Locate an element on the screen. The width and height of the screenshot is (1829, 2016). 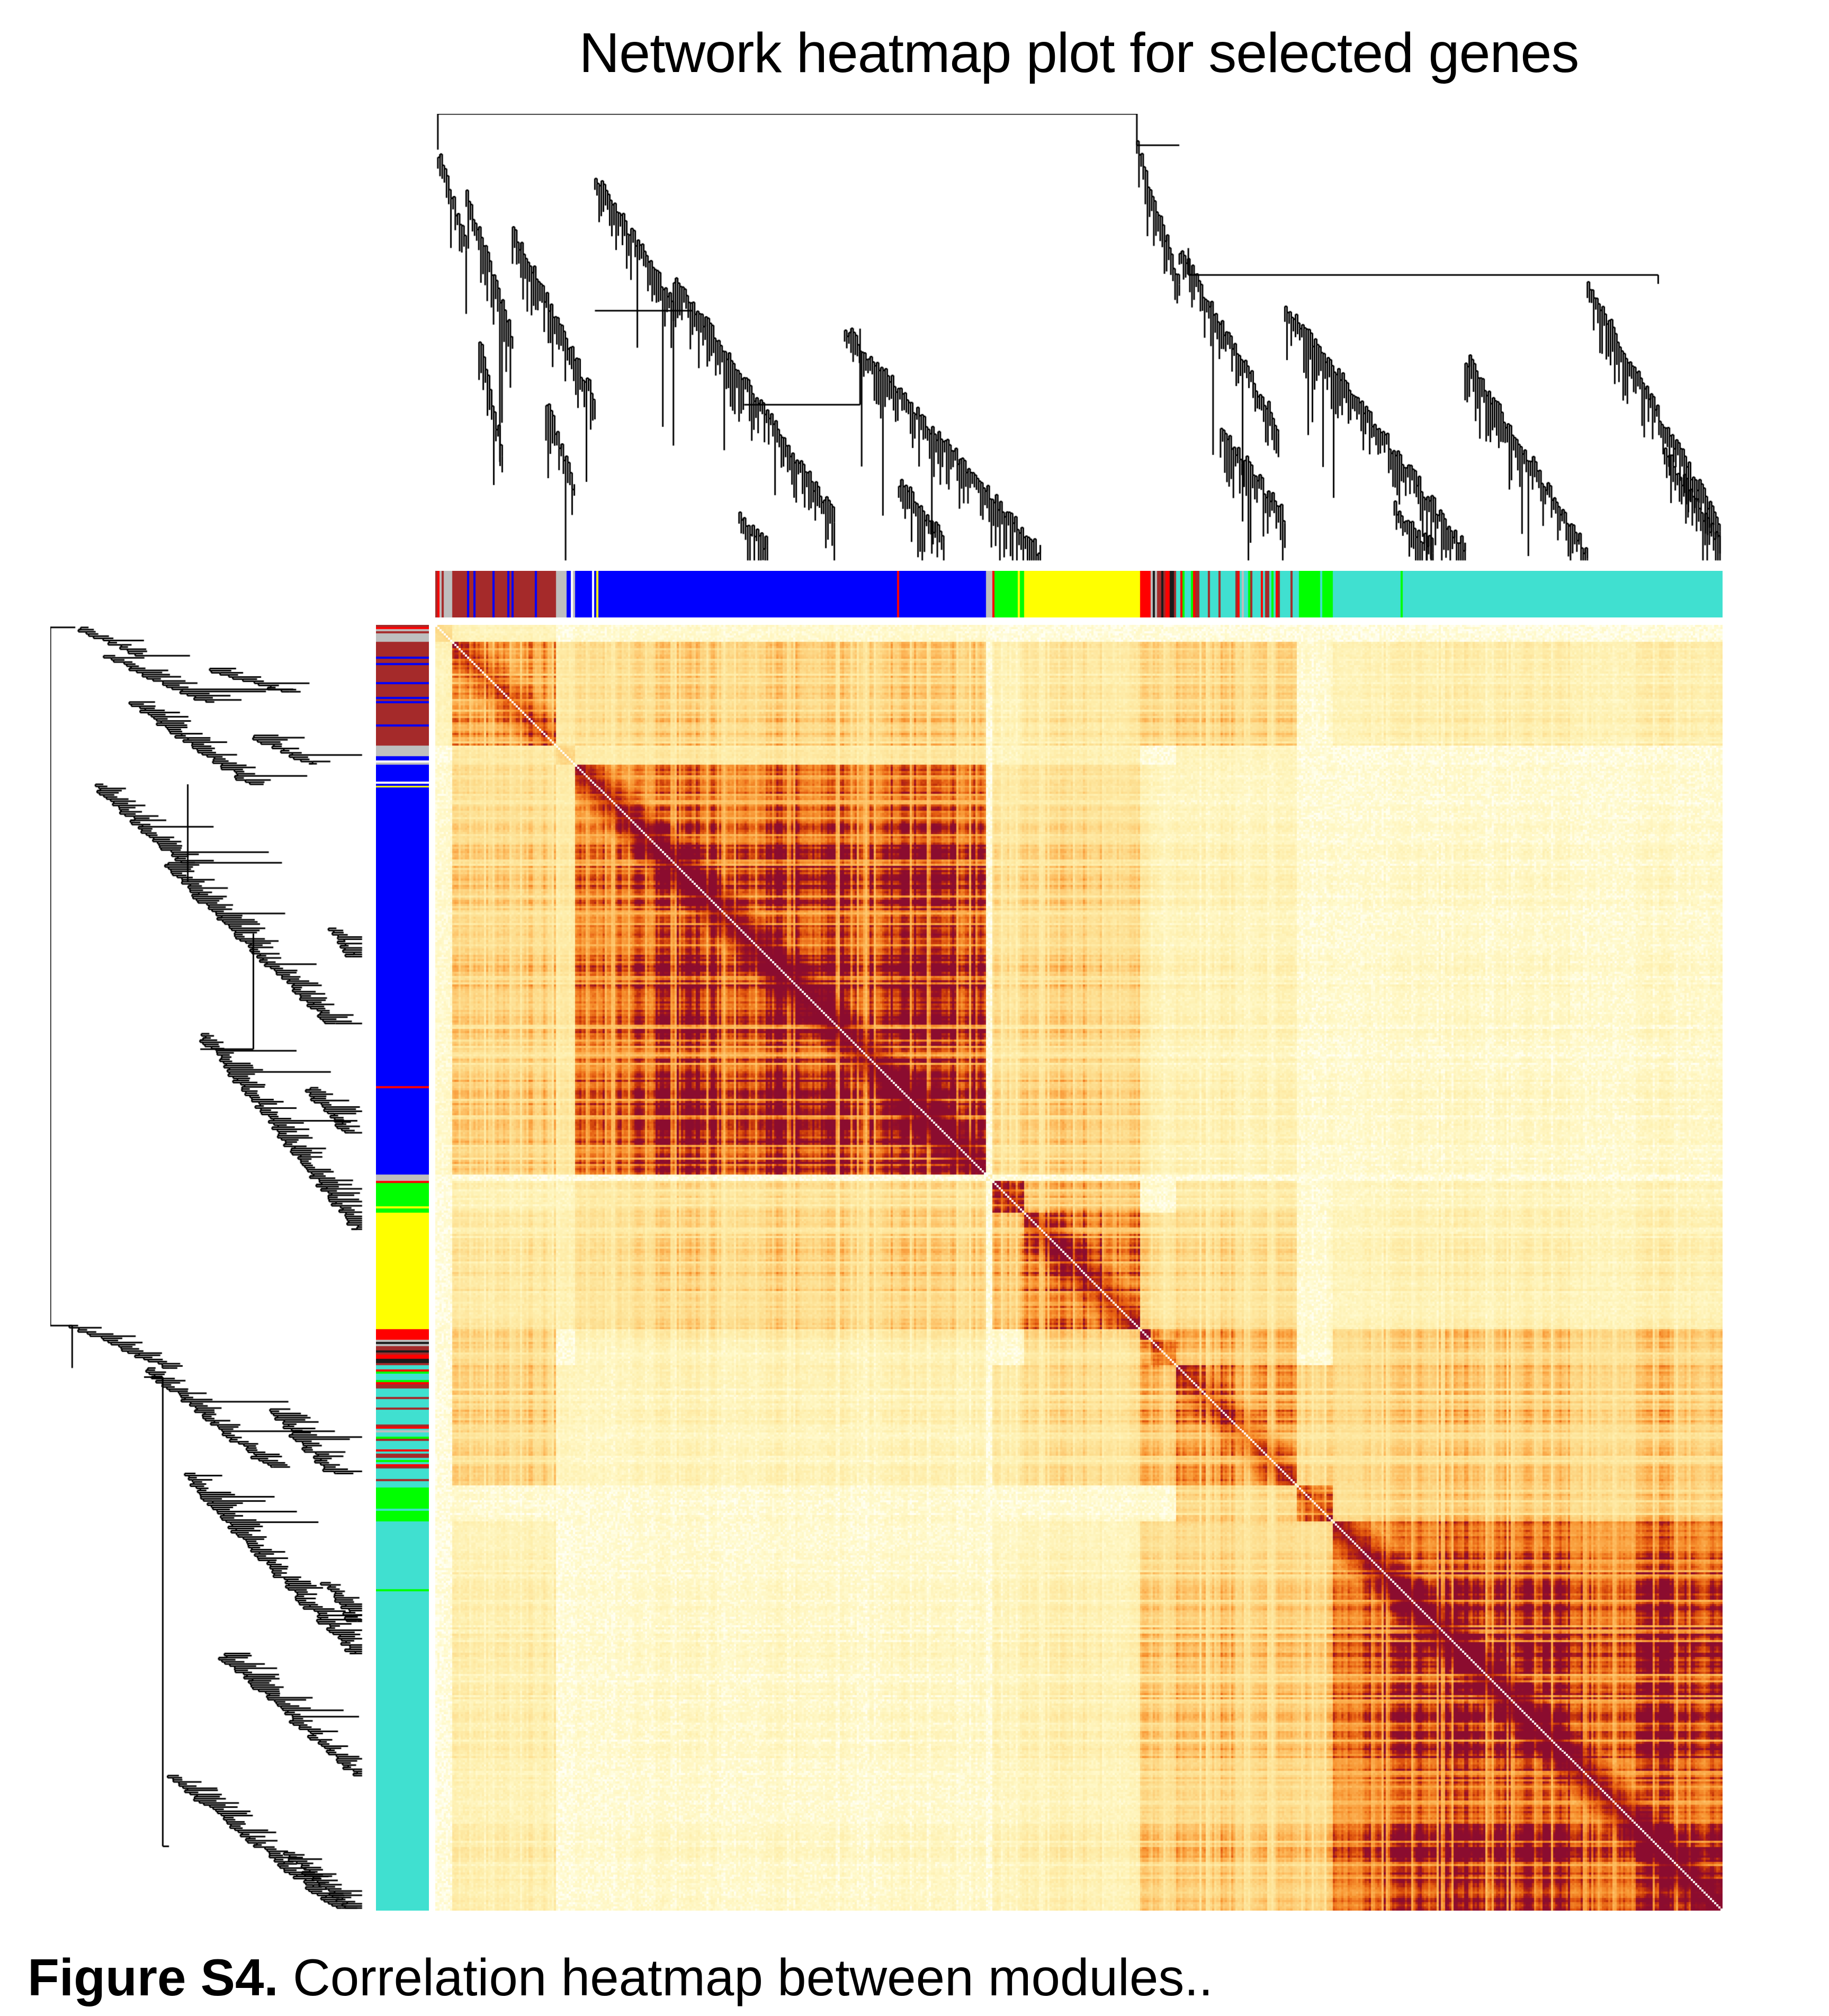
left-module-color-bar is located at coordinates (402, 1268).